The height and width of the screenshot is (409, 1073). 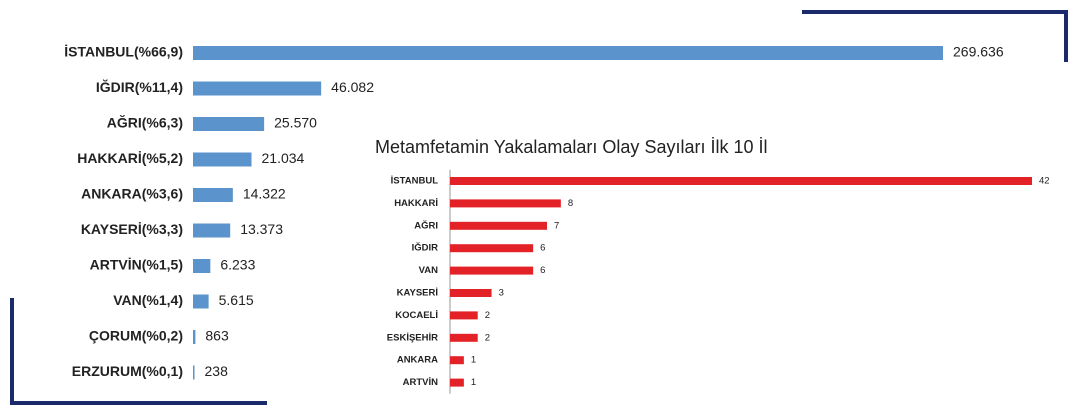 What do you see at coordinates (145, 122) in the screenshot?
I see `category-label: AĞRI(%6,3)` at bounding box center [145, 122].